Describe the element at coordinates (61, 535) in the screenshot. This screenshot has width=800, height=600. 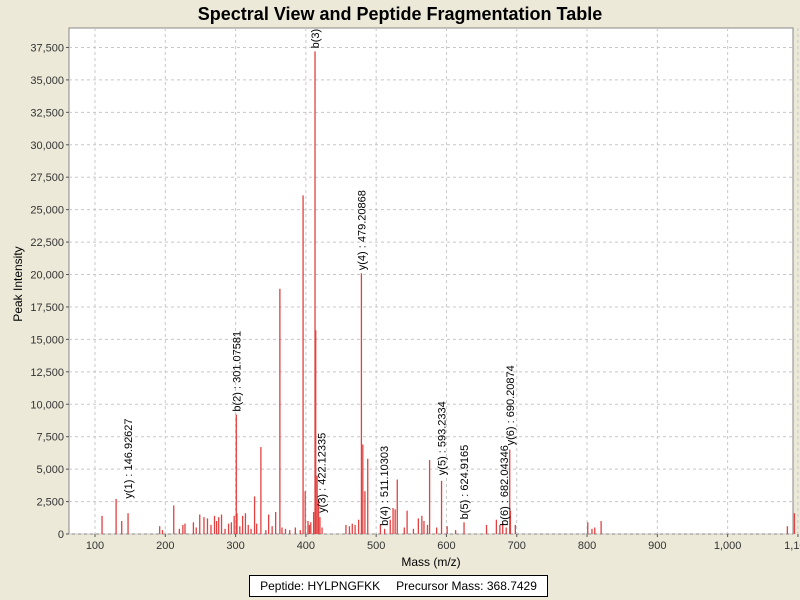
I see `y-tick-label: 0` at that location.